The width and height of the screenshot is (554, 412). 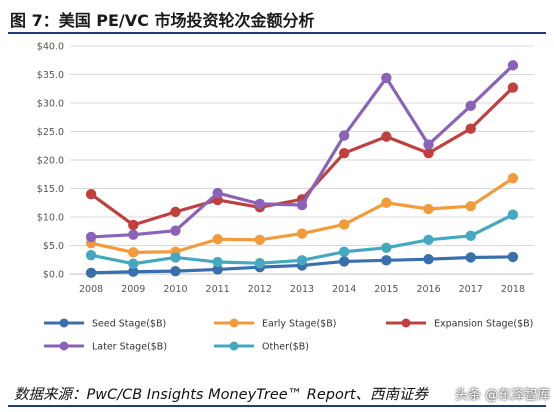 What do you see at coordinates (91, 289) in the screenshot?
I see `x-tick-label: 2008` at bounding box center [91, 289].